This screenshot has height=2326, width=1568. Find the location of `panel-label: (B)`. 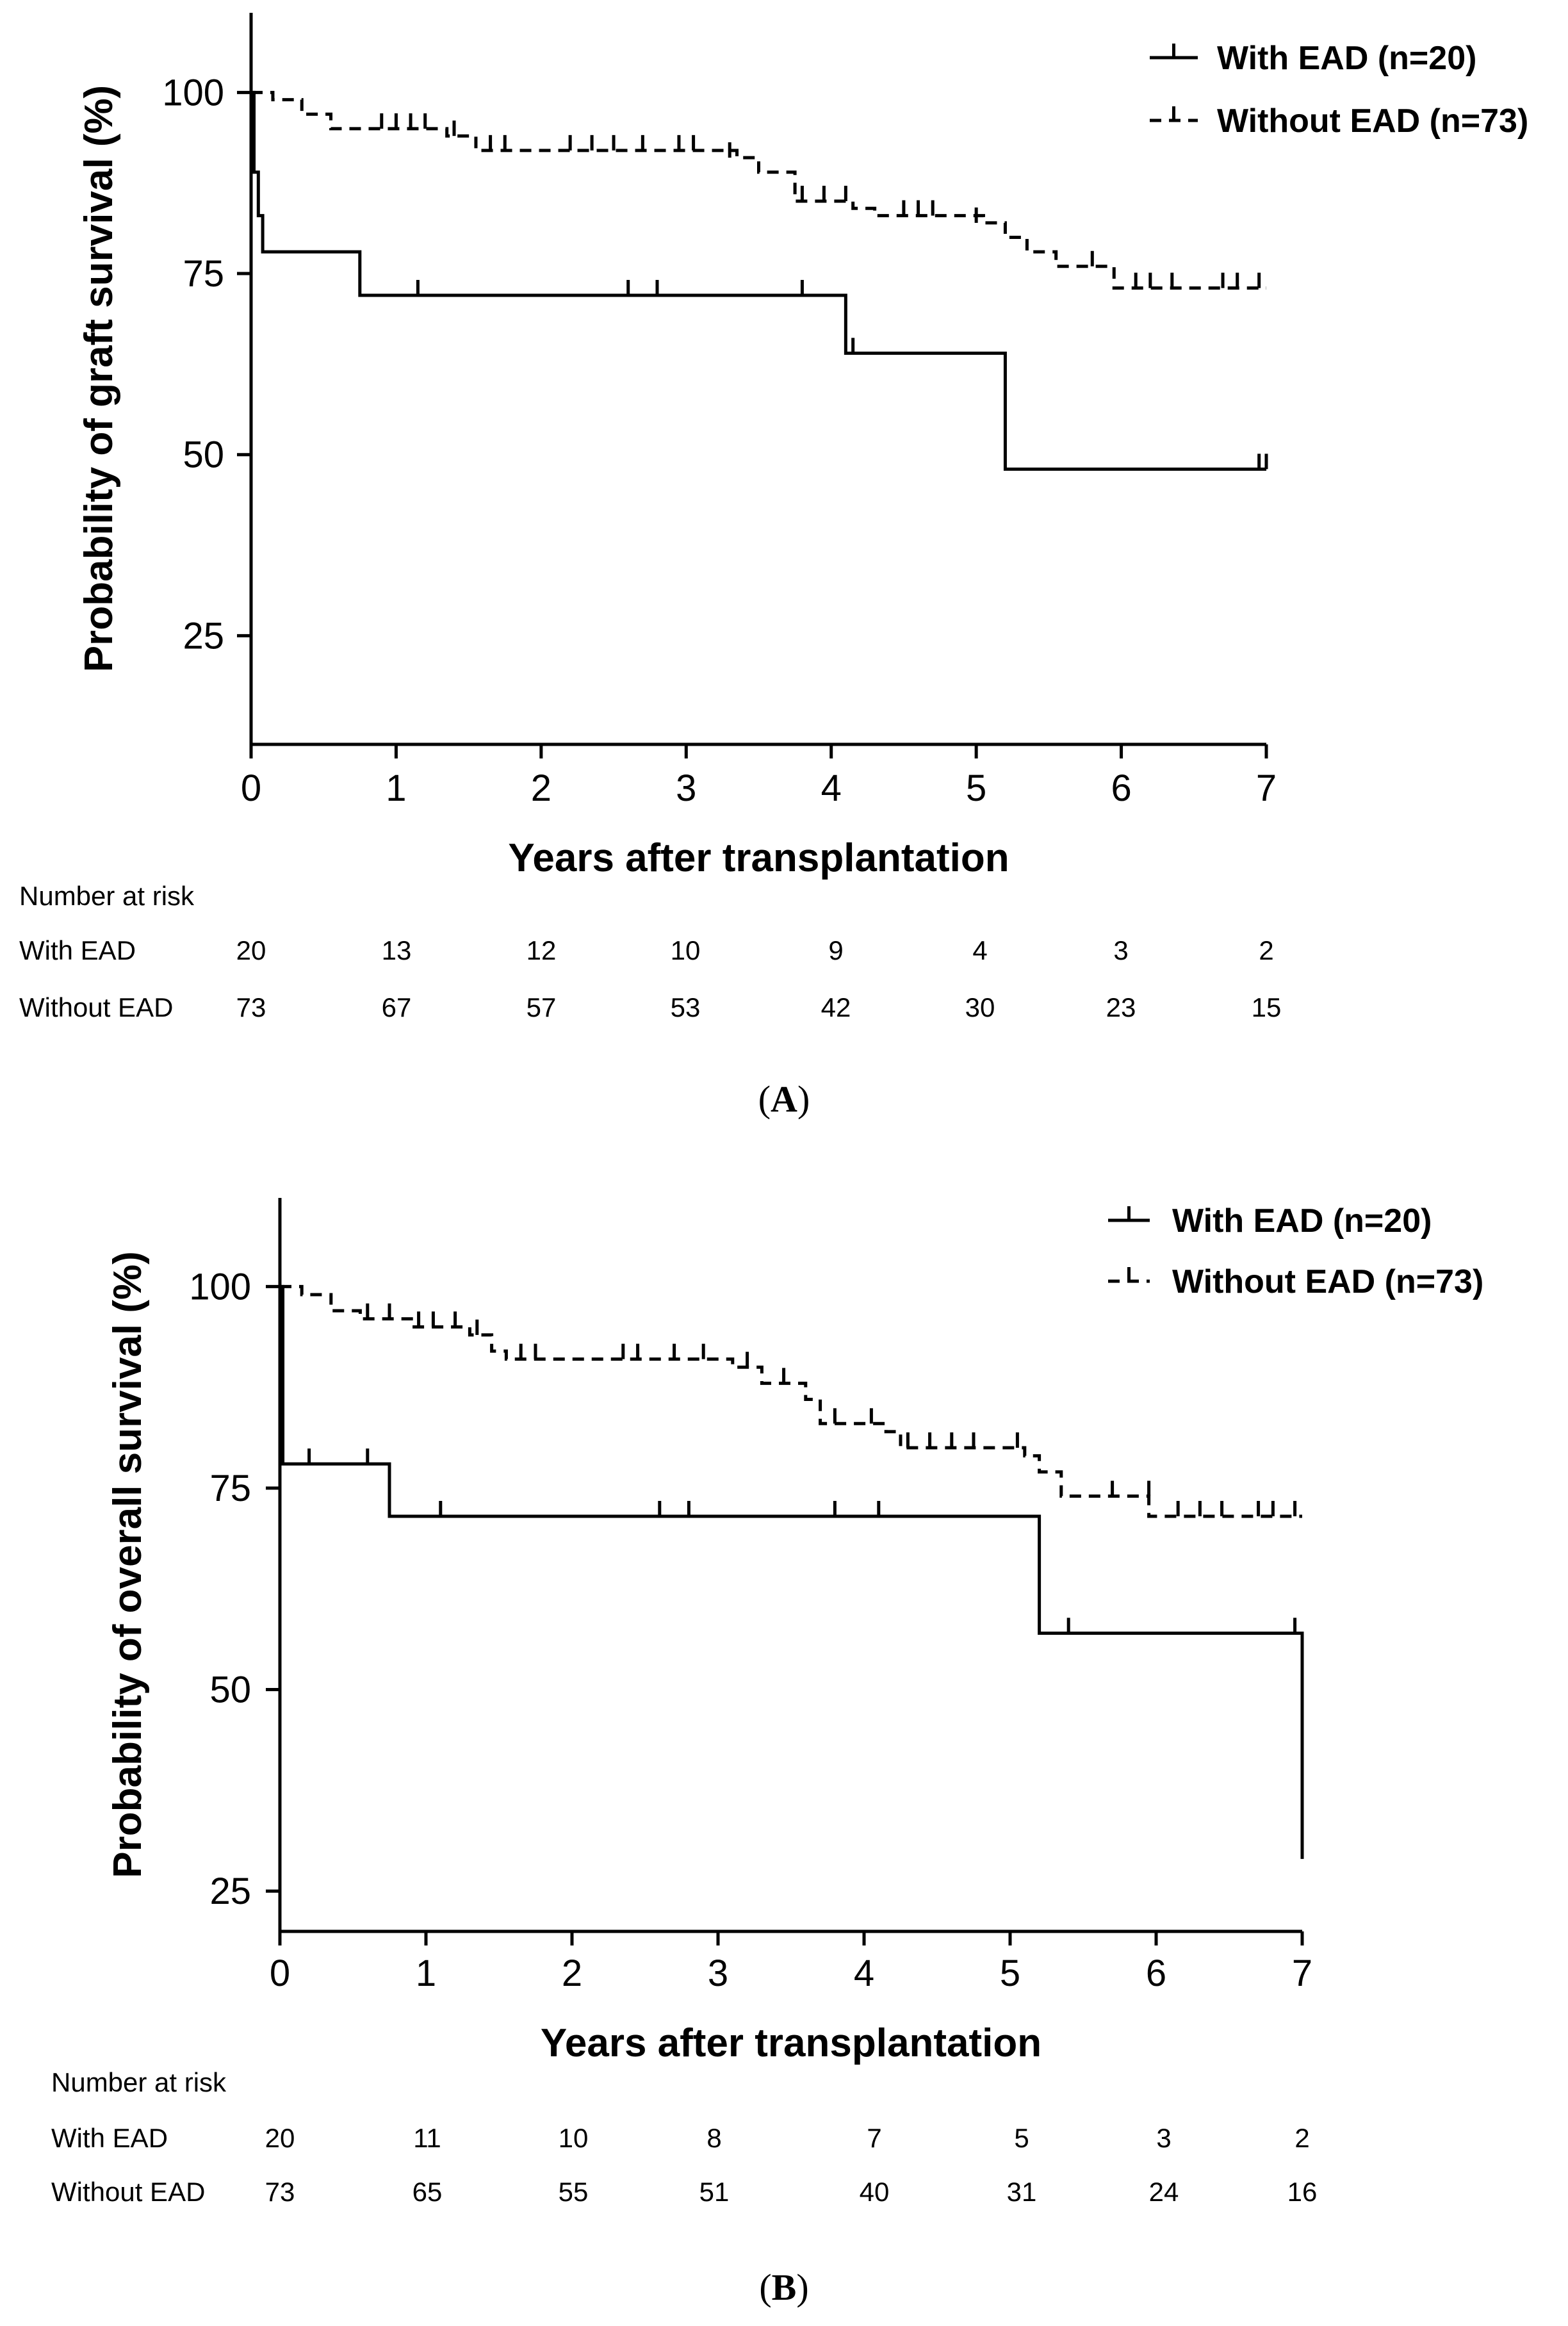

panel-label: (B) is located at coordinates (783, 2287).